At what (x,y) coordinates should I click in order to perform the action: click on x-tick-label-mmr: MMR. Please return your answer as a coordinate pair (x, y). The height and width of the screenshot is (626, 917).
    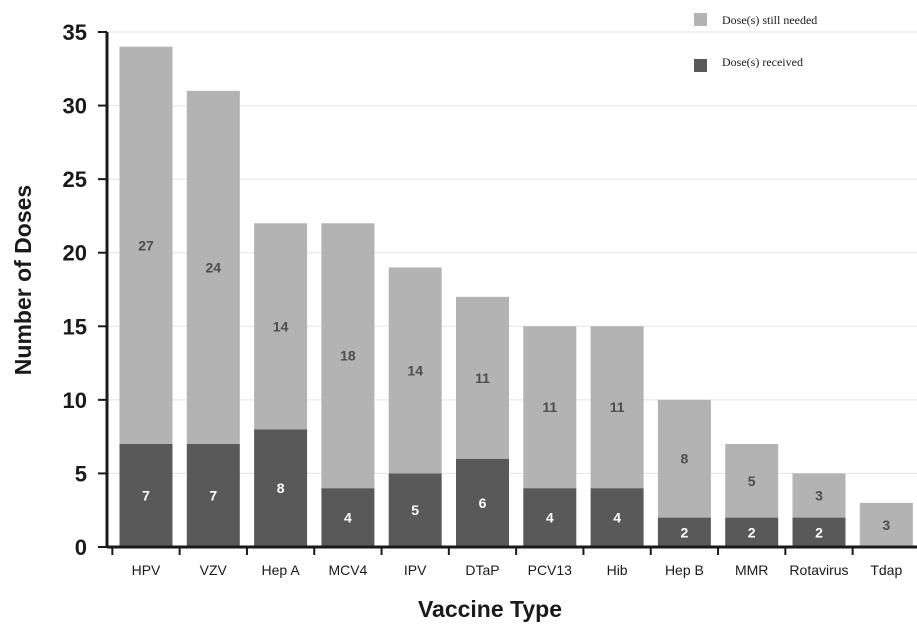
    Looking at the image, I should click on (751, 570).